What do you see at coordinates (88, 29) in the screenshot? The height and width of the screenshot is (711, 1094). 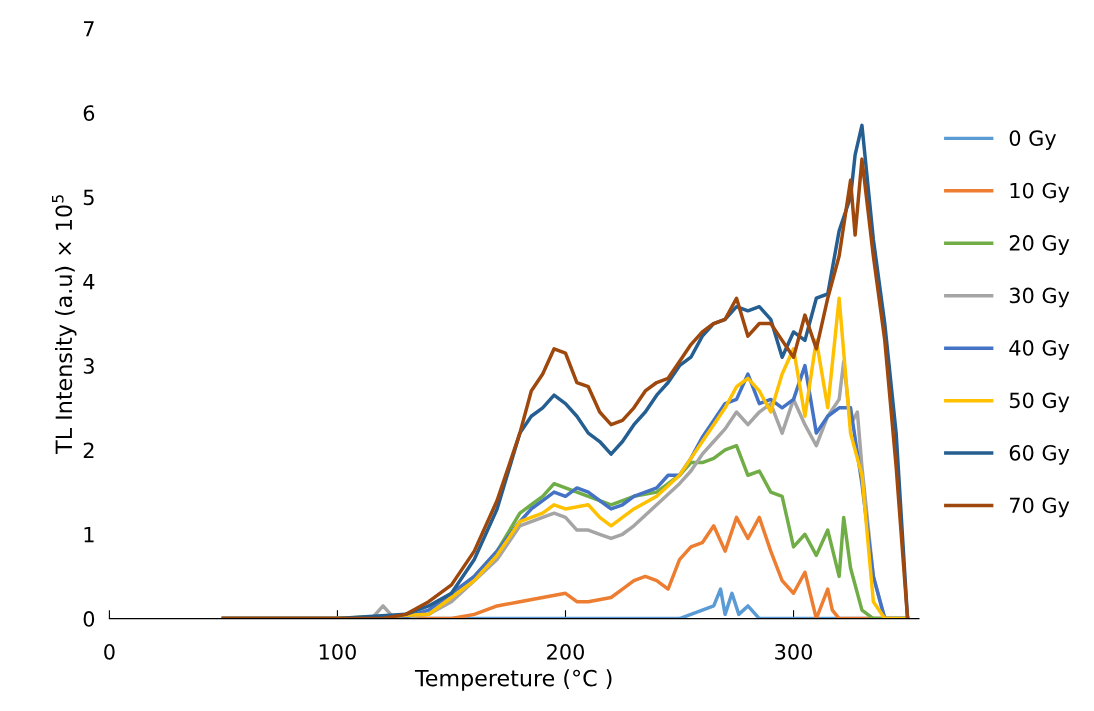 I see `y-tick-label: 7` at bounding box center [88, 29].